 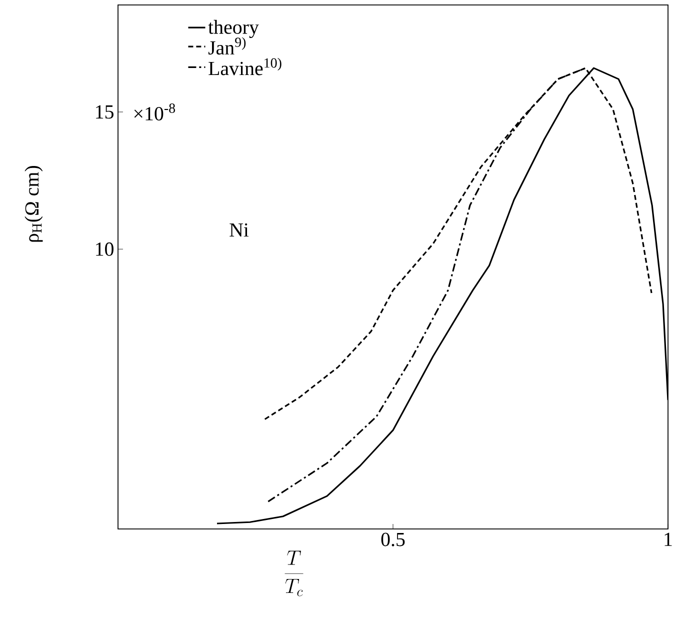 I want to click on legend-label: Lavine$^{10)}$, so click(x=245, y=67).